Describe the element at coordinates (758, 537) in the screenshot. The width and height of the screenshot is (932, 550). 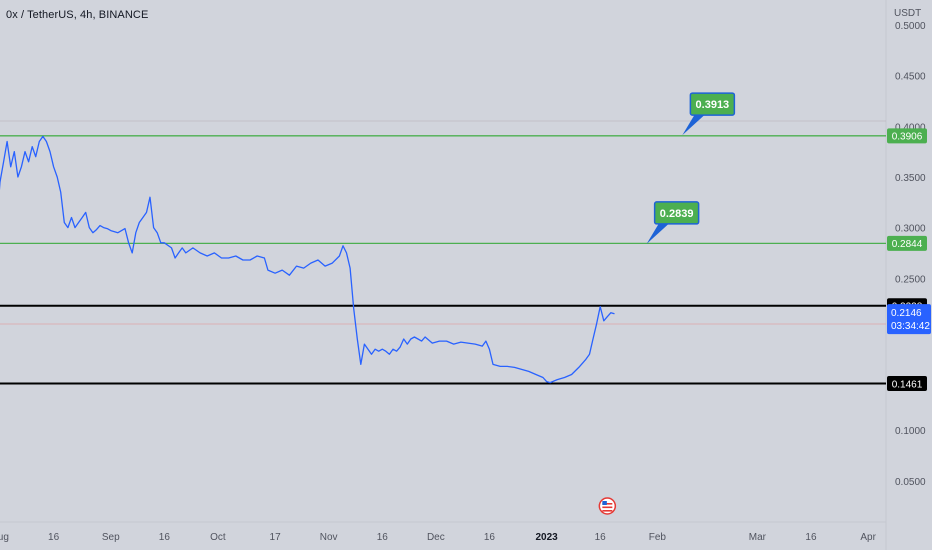
I see `time-tick-label: Mar` at that location.